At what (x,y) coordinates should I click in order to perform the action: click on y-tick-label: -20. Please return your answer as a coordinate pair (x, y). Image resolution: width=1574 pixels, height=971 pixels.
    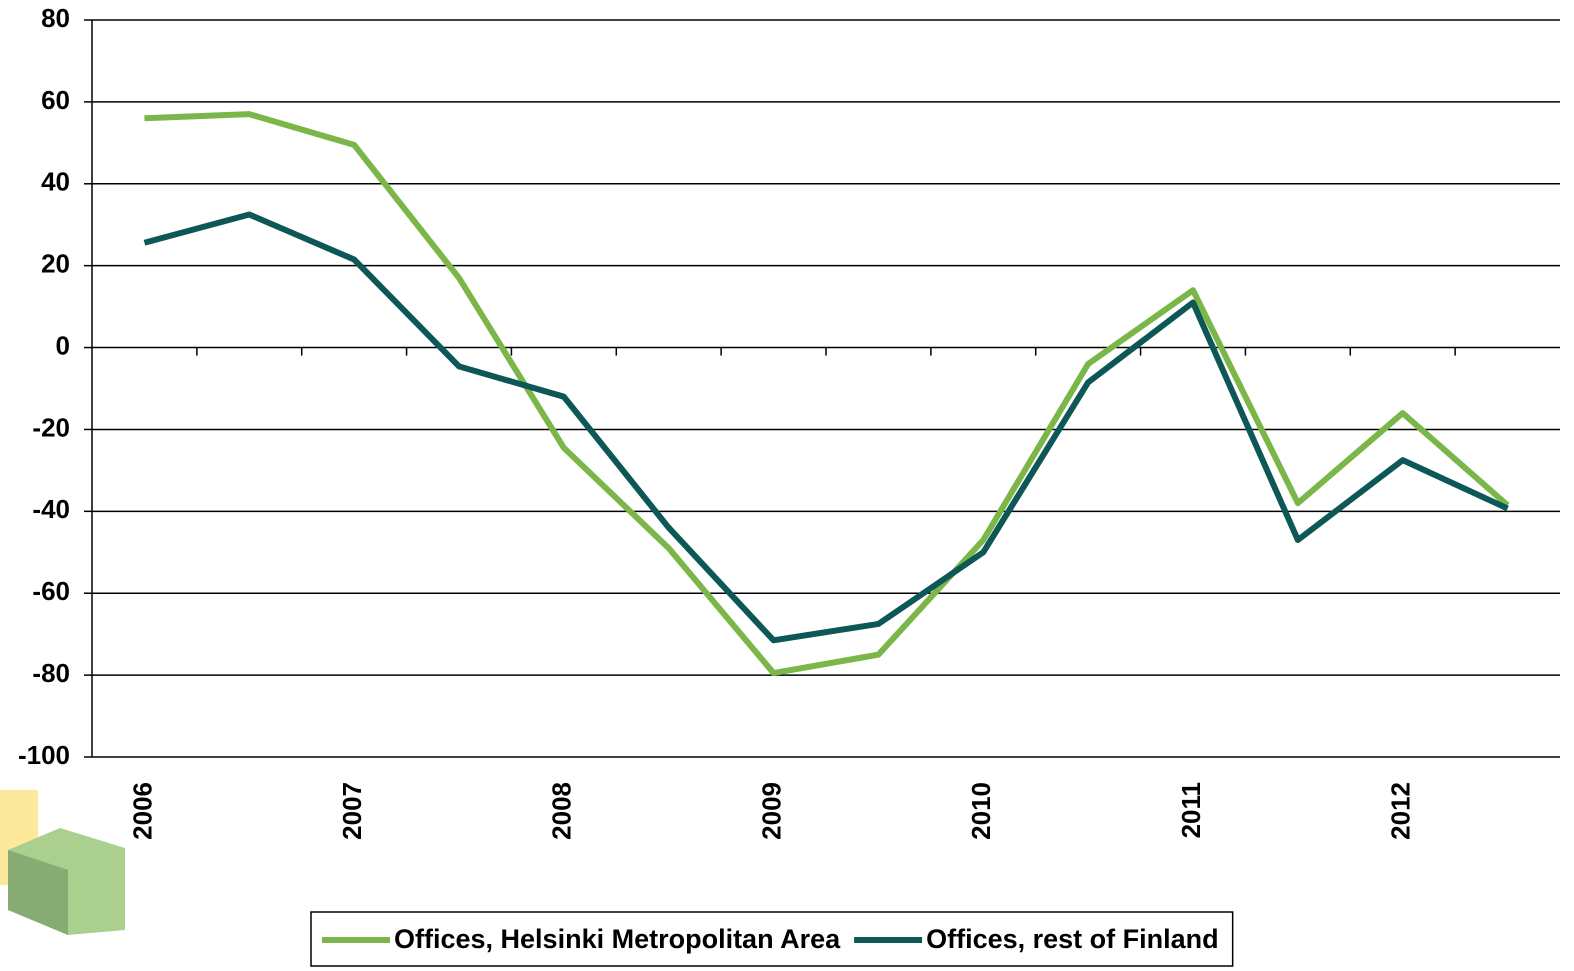
    Looking at the image, I should click on (51, 427).